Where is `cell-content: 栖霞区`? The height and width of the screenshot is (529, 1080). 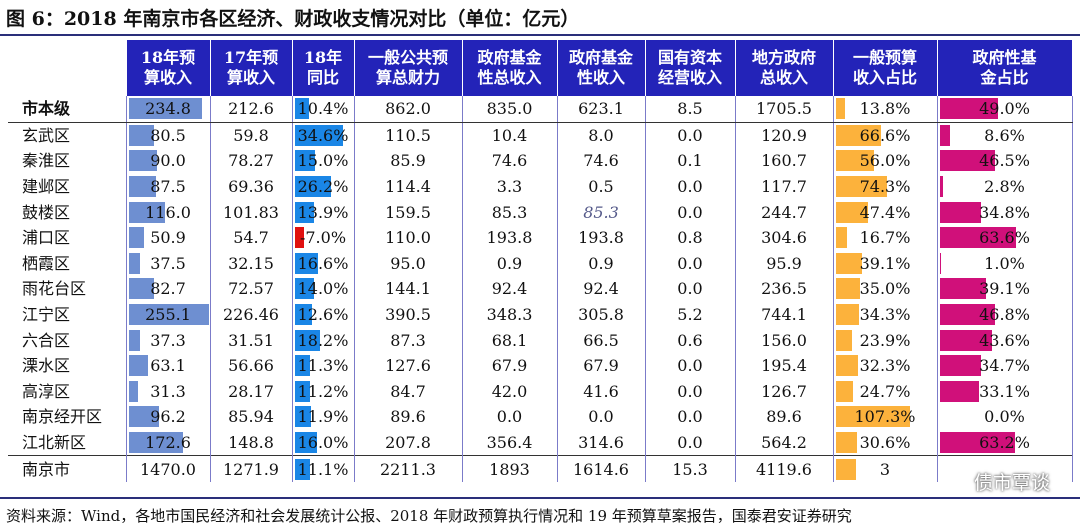
cell-content: 栖霞区 is located at coordinates (74, 263).